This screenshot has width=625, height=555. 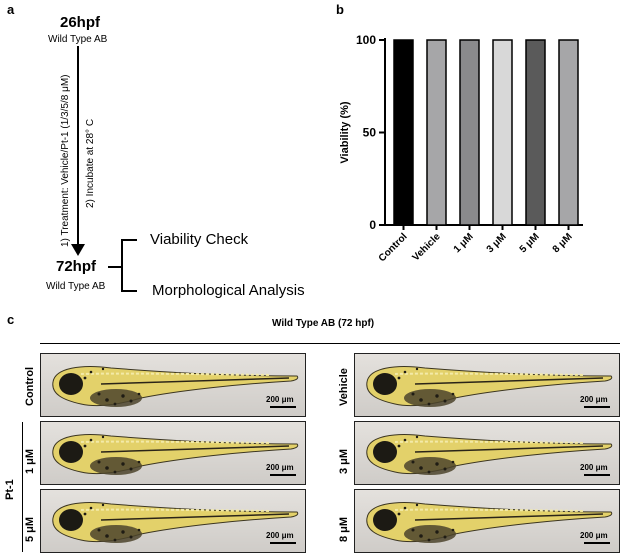 I want to click on y-tick-label: 0, so click(x=372, y=225).